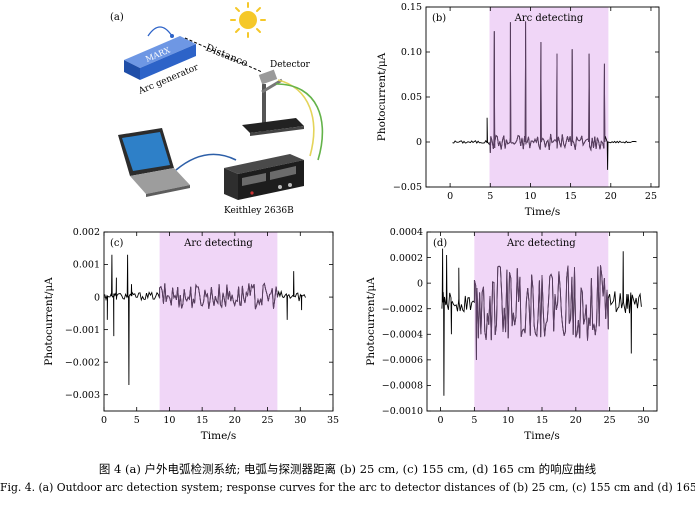 The width and height of the screenshot is (695, 505). I want to click on y-tick-label: −0.001, so click(82, 330).